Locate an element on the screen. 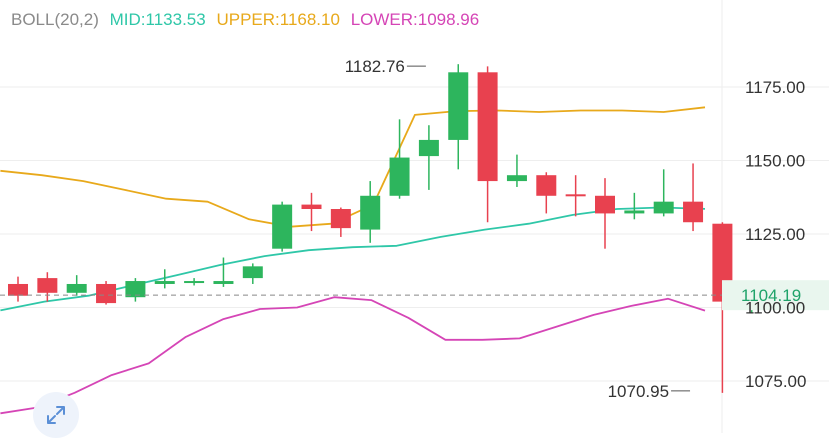 This screenshot has width=829, height=438. legend-lower-label: LOWER: is located at coordinates (384, 19).